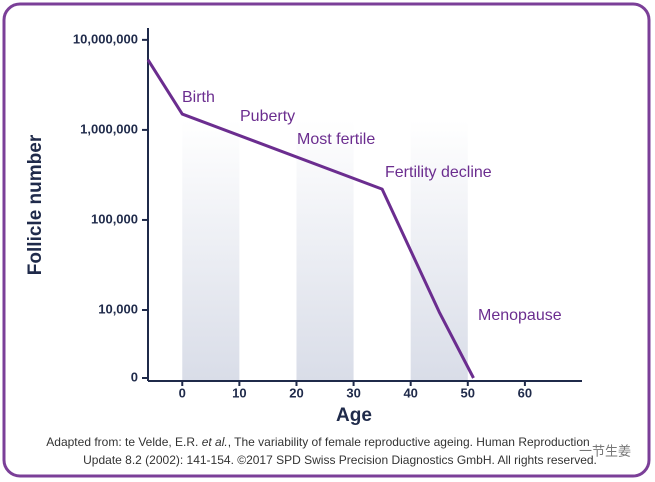  I want to click on annotation: Menopause, so click(520, 315).